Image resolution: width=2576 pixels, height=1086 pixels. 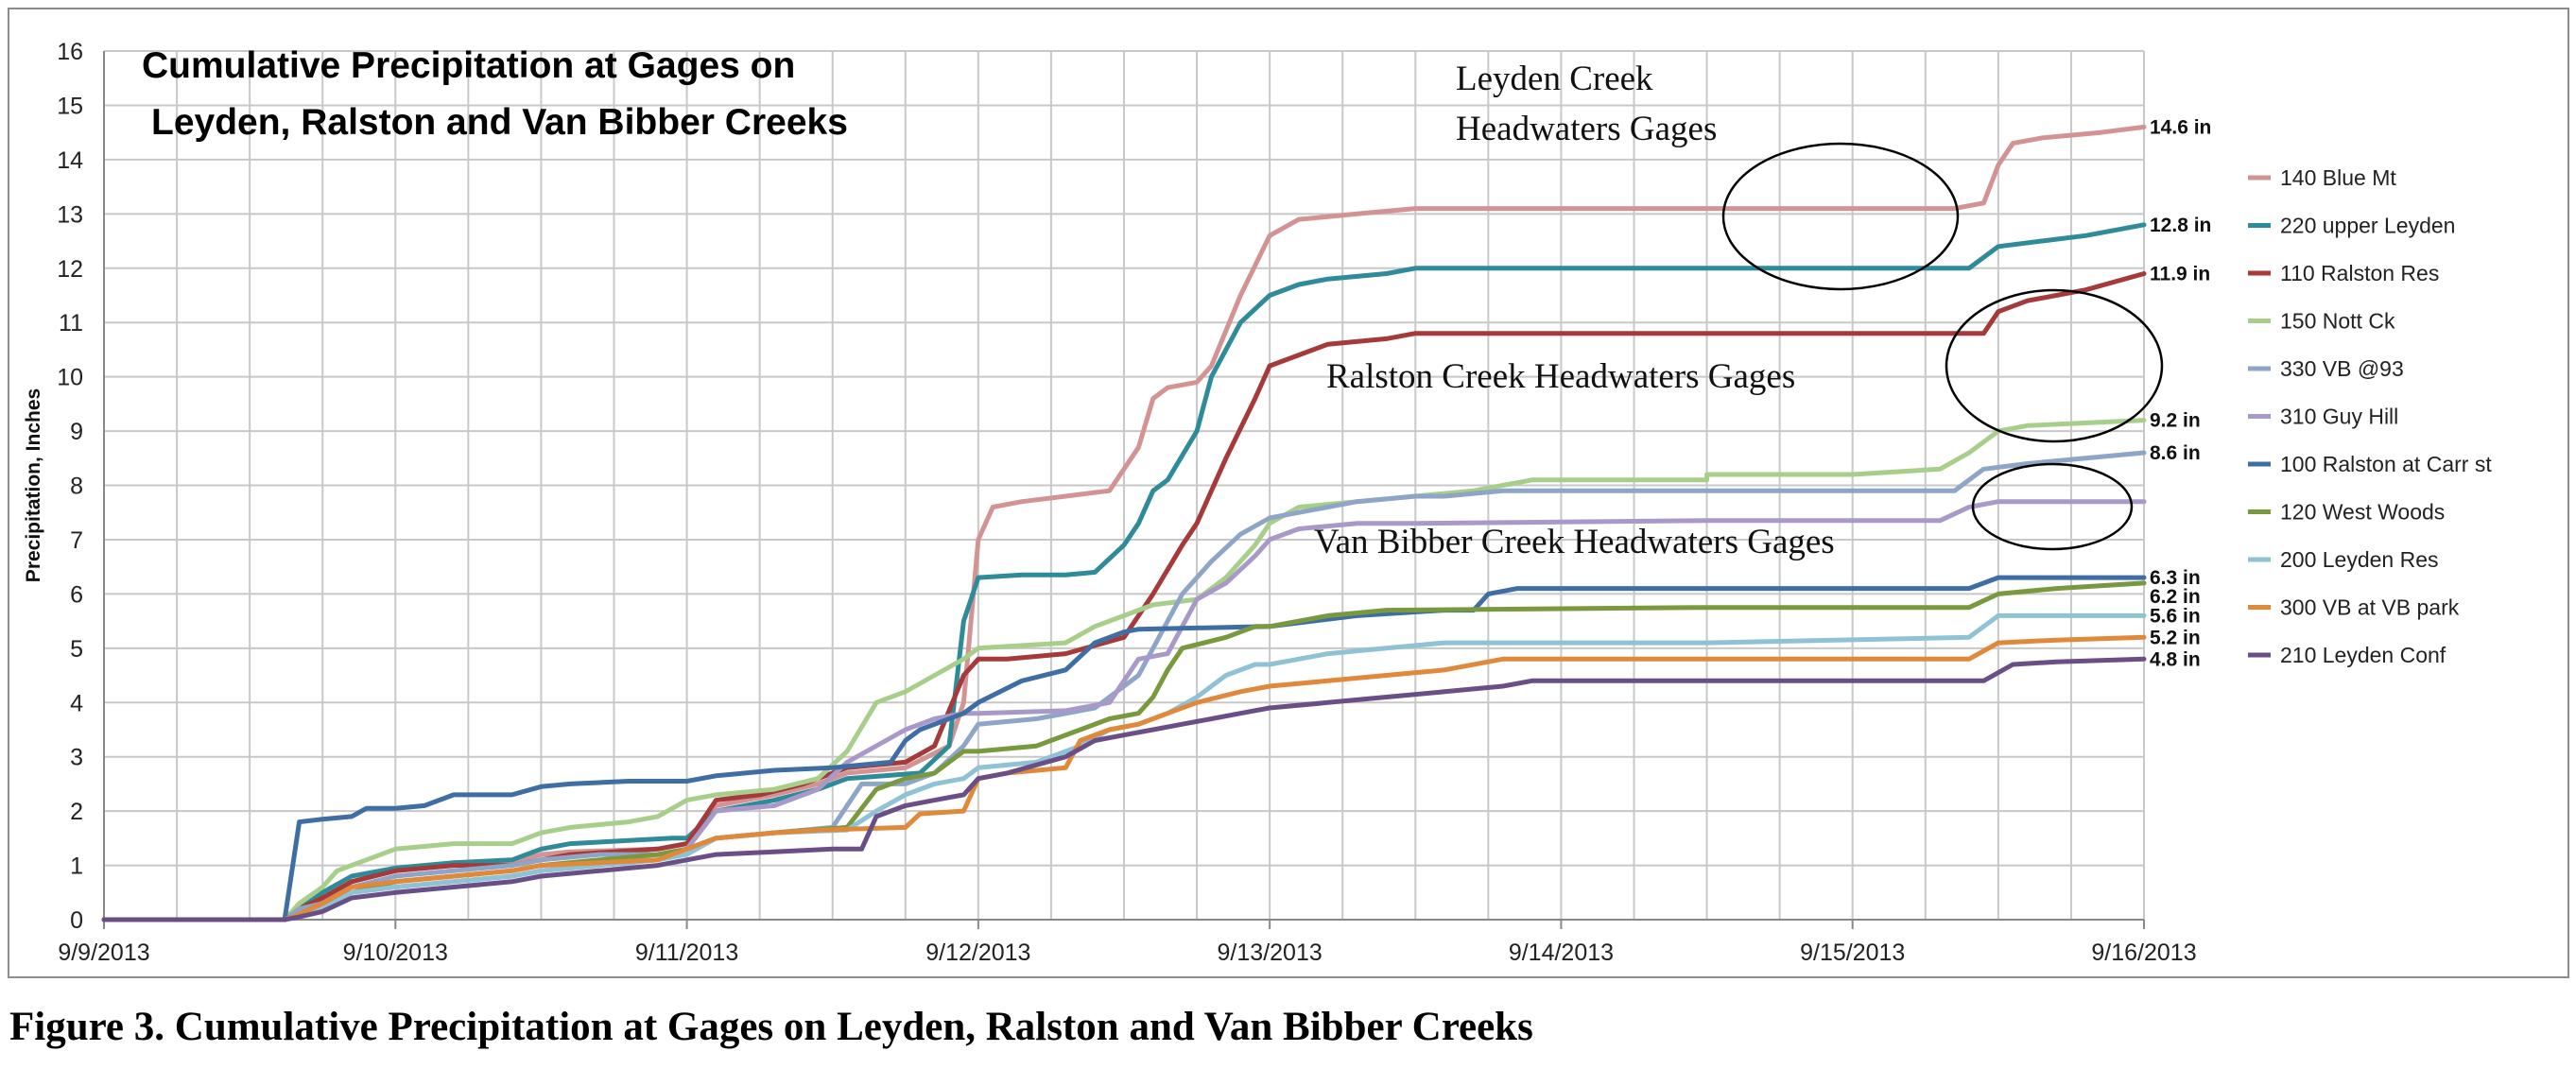 I want to click on legend-item: 220 upper Leyden, so click(x=2351, y=226).